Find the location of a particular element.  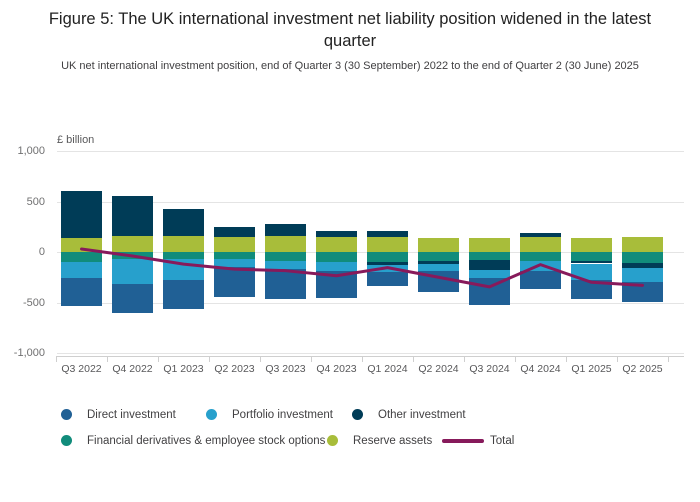

x-tick-label: Q1 2023 is located at coordinates (183, 369).